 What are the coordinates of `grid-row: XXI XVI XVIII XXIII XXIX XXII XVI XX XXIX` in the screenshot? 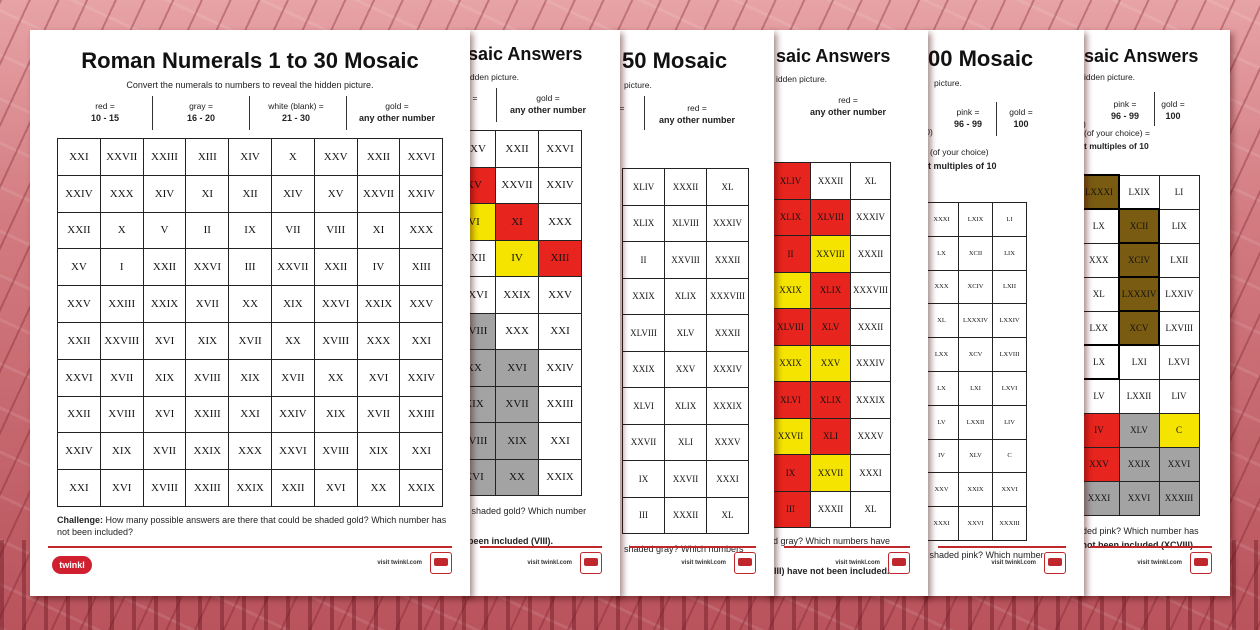 It's located at (250, 488).